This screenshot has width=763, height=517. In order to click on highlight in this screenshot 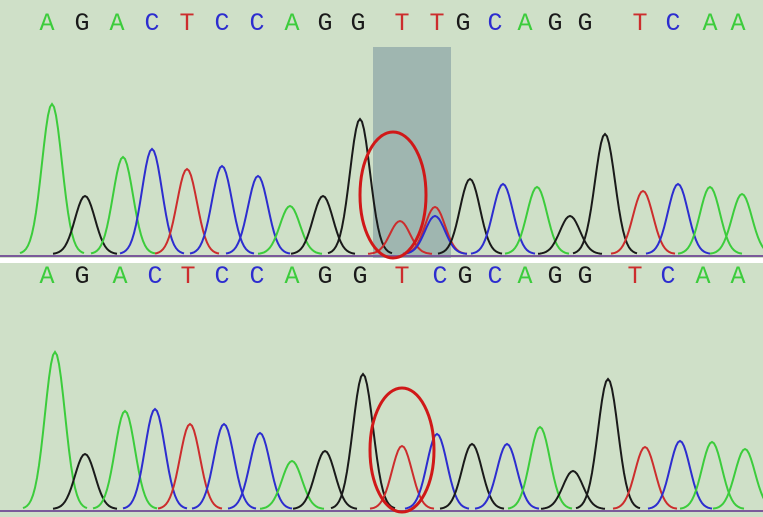, I will do `click(412, 152)`.